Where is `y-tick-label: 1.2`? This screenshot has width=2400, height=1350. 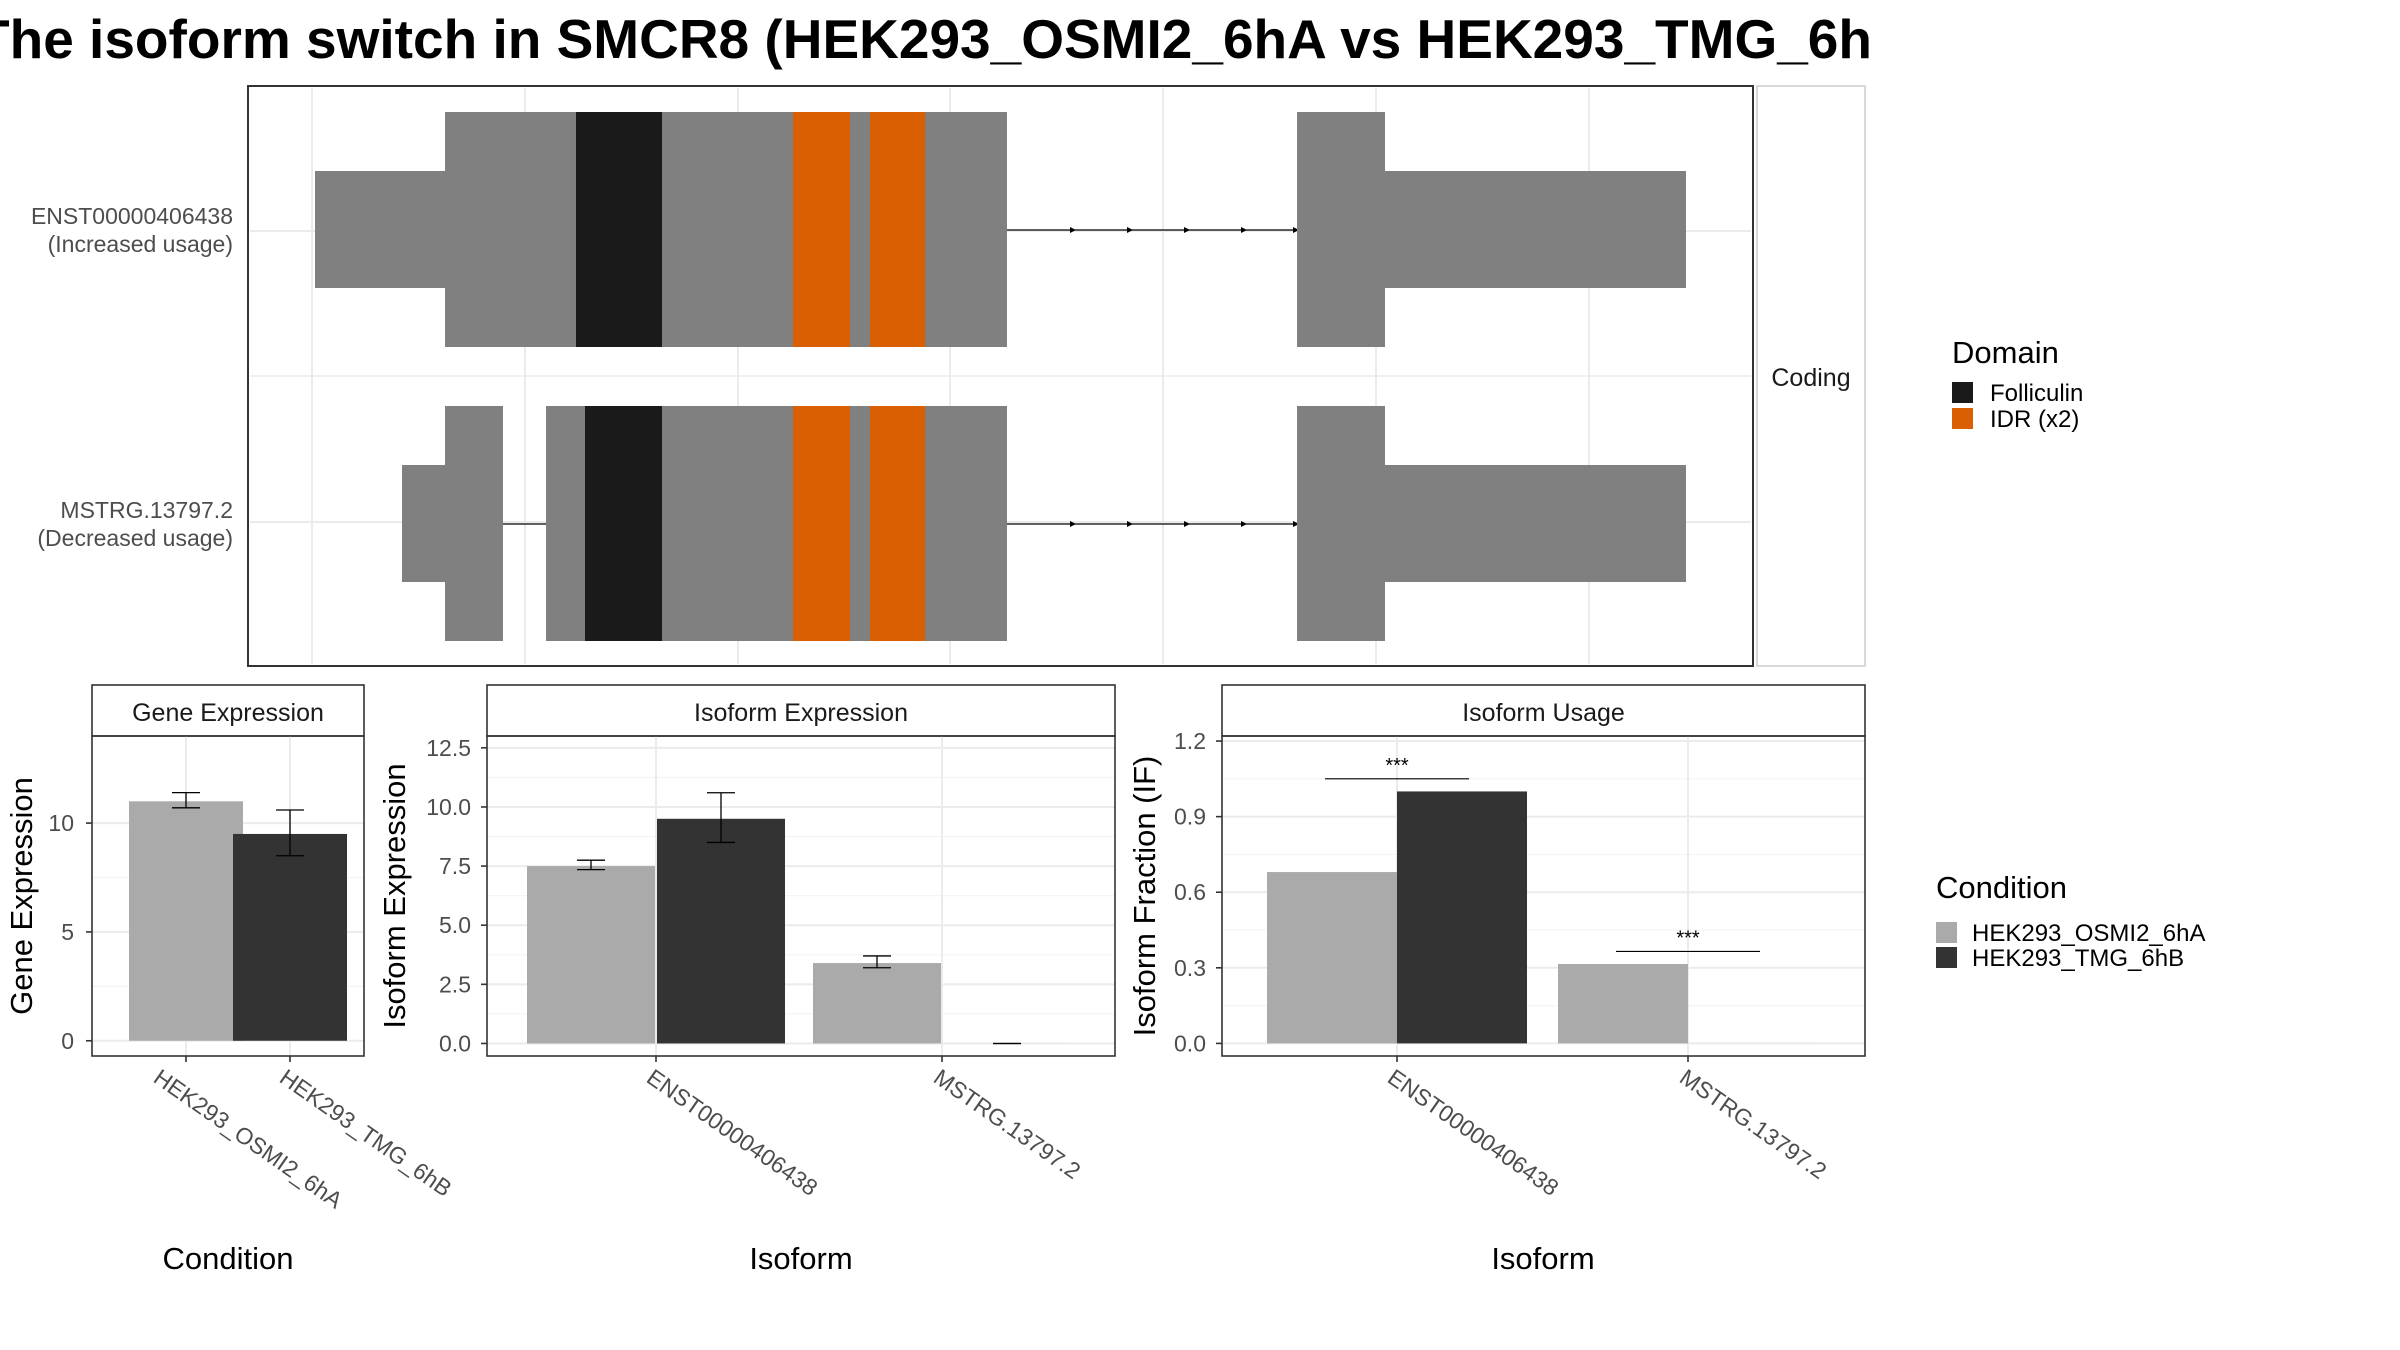 y-tick-label: 1.2 is located at coordinates (1190, 741).